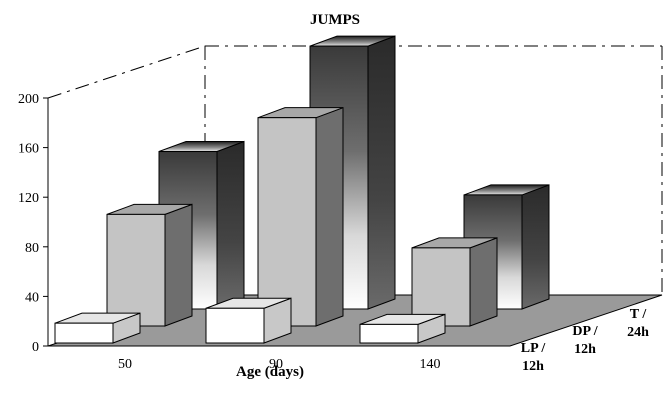  I want to click on y-tick-label: 120, so click(28, 198).